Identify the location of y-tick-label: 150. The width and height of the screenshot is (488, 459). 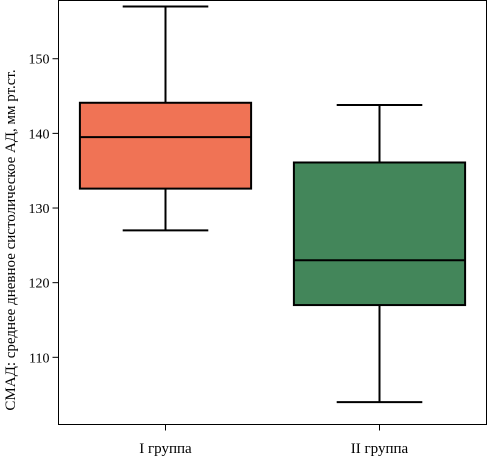
(39, 60).